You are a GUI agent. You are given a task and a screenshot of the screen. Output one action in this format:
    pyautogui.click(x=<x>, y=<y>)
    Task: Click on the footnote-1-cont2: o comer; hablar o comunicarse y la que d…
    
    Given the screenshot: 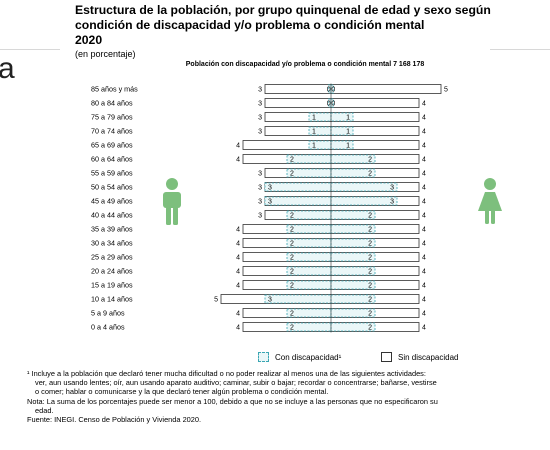 What is the action you would take?
    pyautogui.click(x=182, y=392)
    